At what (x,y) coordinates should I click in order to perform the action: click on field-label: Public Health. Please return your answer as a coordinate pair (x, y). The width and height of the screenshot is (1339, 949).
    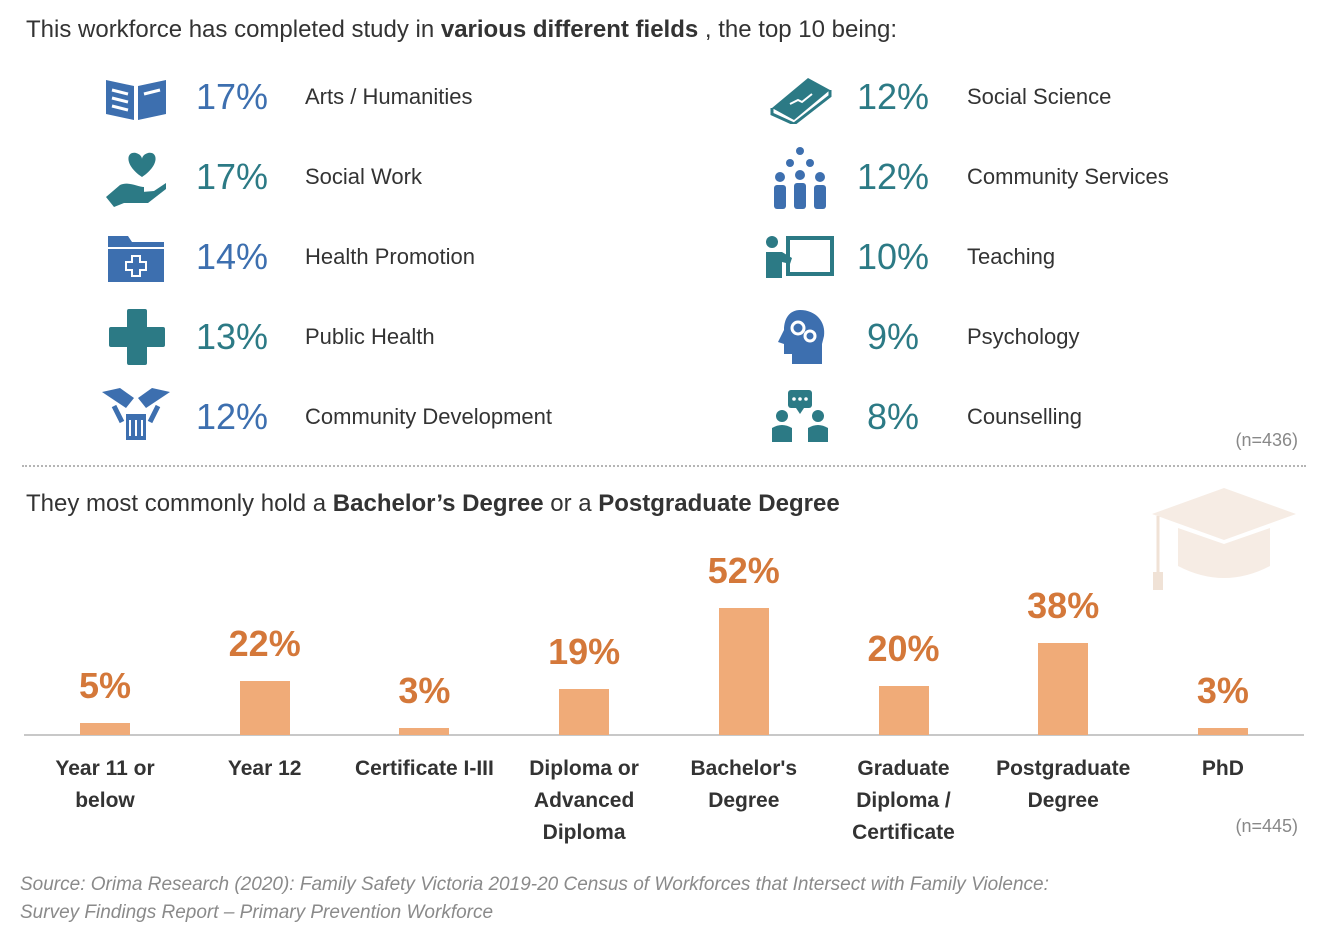
    Looking at the image, I should click on (370, 336).